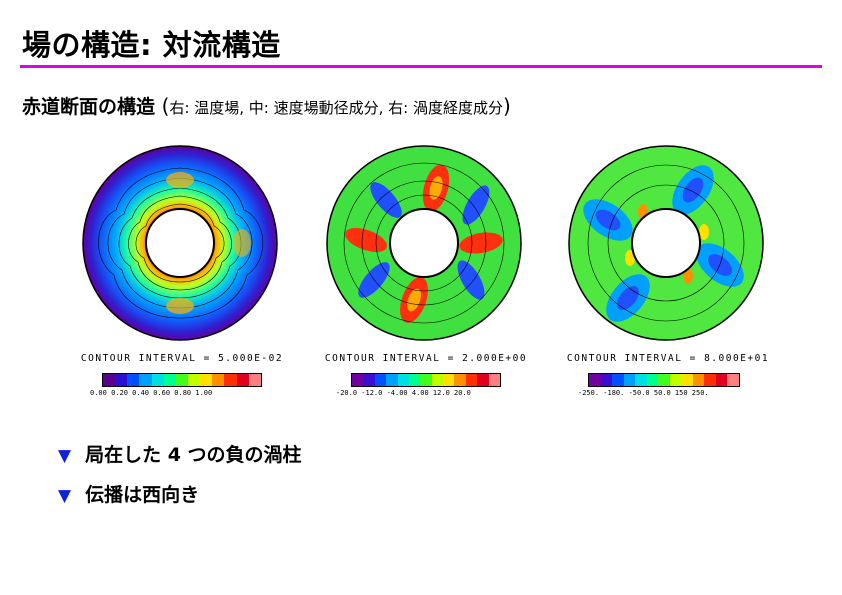 This screenshot has width=842, height=595. What do you see at coordinates (336, 108) in the screenshot?
I see `subtitle-detail: 右: 温度場, 中: 速度場動径成分, 右: 渦度経度成分` at bounding box center [336, 108].